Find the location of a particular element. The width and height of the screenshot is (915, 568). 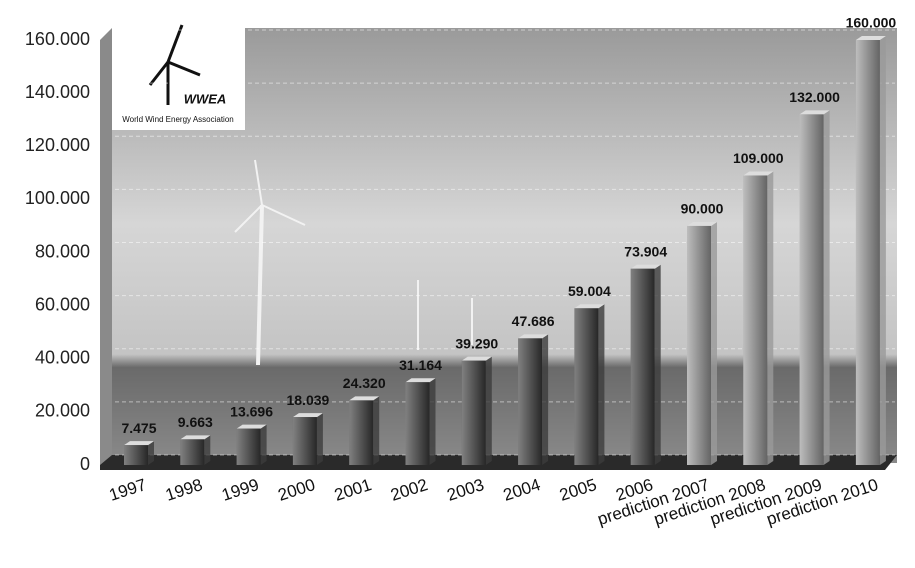

logo-subtitle: World Wind Energy Association is located at coordinates (177, 119).